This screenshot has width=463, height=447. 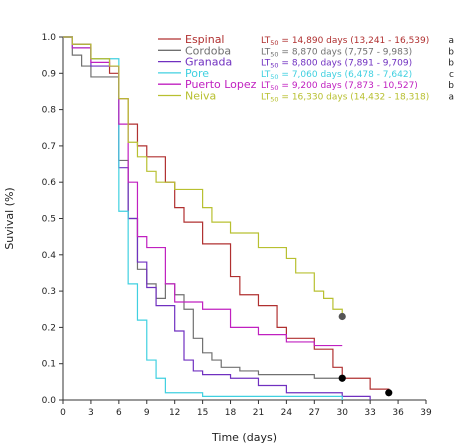 I want to click on x-tick-label: 24, so click(x=287, y=413).